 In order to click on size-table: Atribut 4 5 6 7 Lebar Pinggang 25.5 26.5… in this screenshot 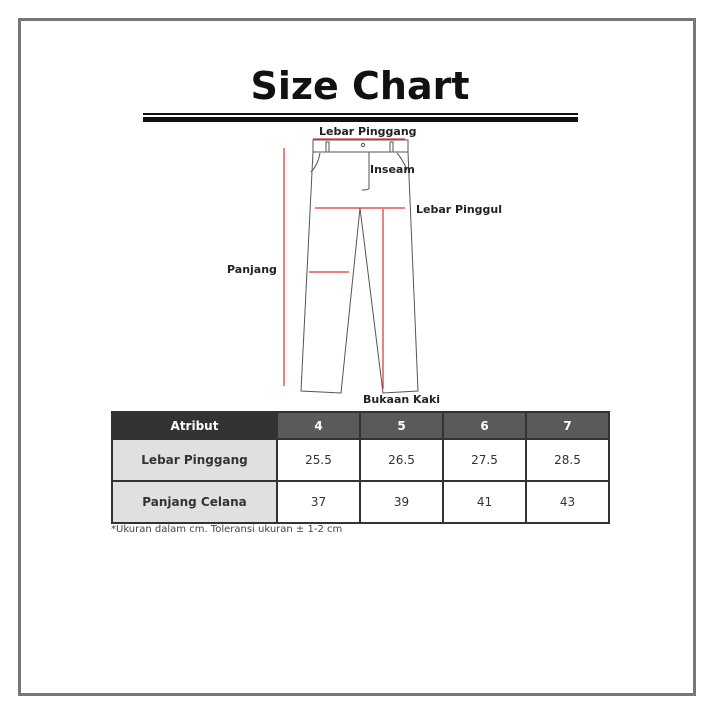, I will do `click(360, 467)`.